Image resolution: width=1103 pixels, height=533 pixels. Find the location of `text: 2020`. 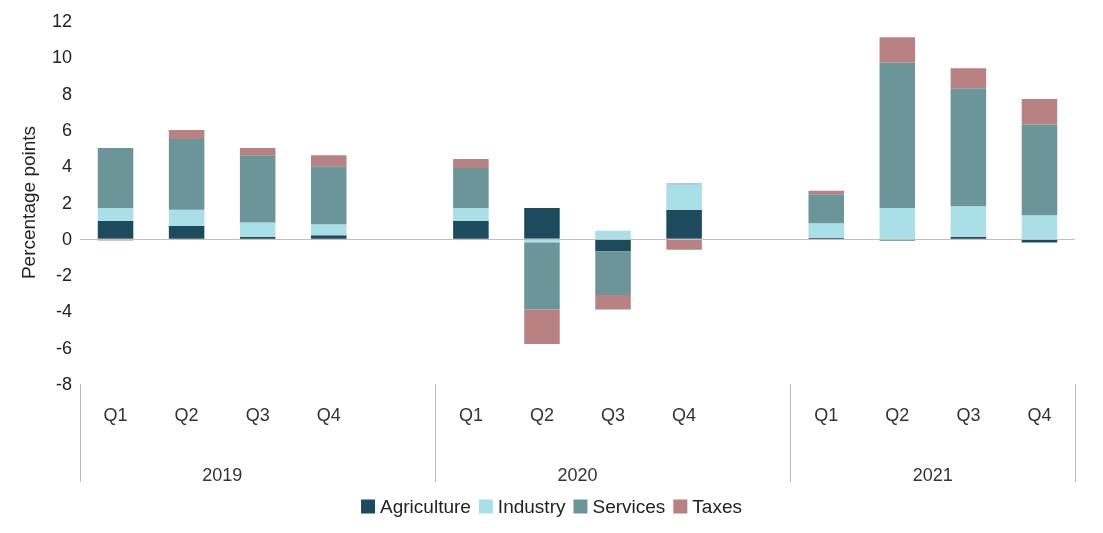

text: 2020 is located at coordinates (577, 475).